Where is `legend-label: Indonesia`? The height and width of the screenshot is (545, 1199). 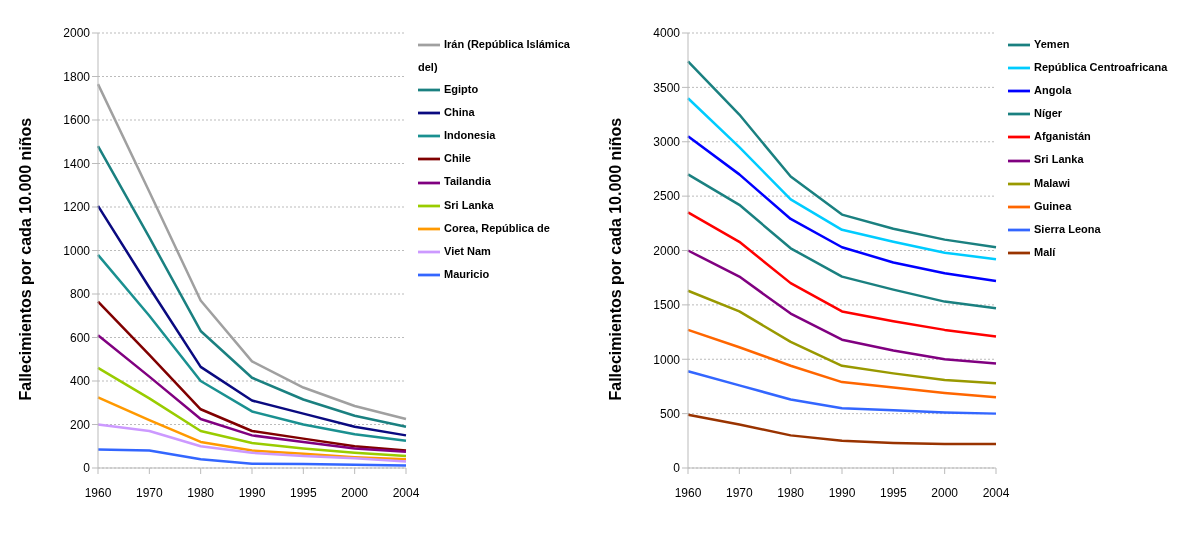
legend-label: Indonesia is located at coordinates (470, 135).